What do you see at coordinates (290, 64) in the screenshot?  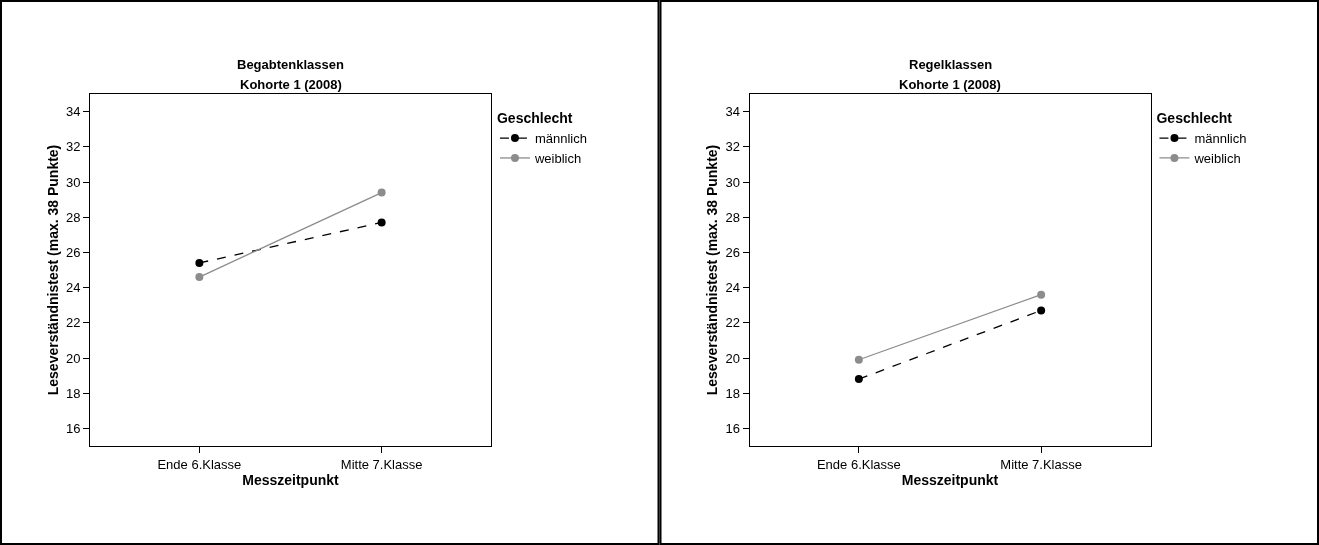 I see `chart-title: Begabtenklassen` at bounding box center [290, 64].